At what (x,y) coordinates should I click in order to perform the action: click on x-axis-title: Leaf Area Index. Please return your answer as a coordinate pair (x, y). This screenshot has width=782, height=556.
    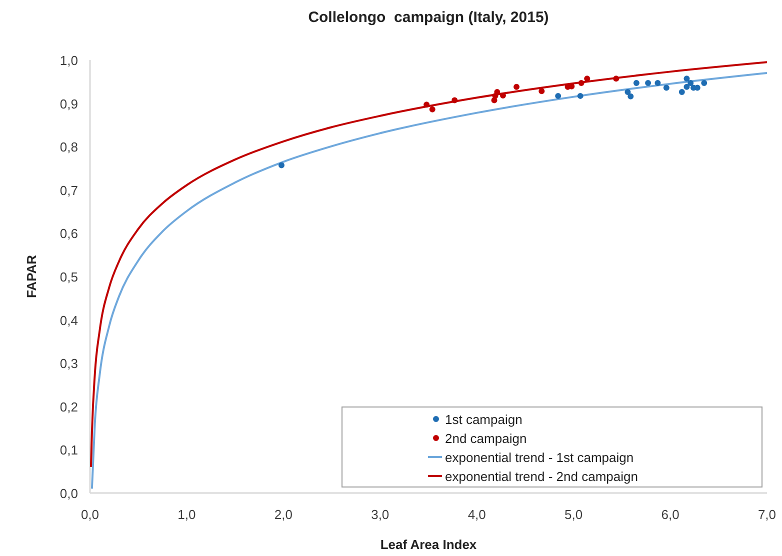
    Looking at the image, I should click on (429, 544).